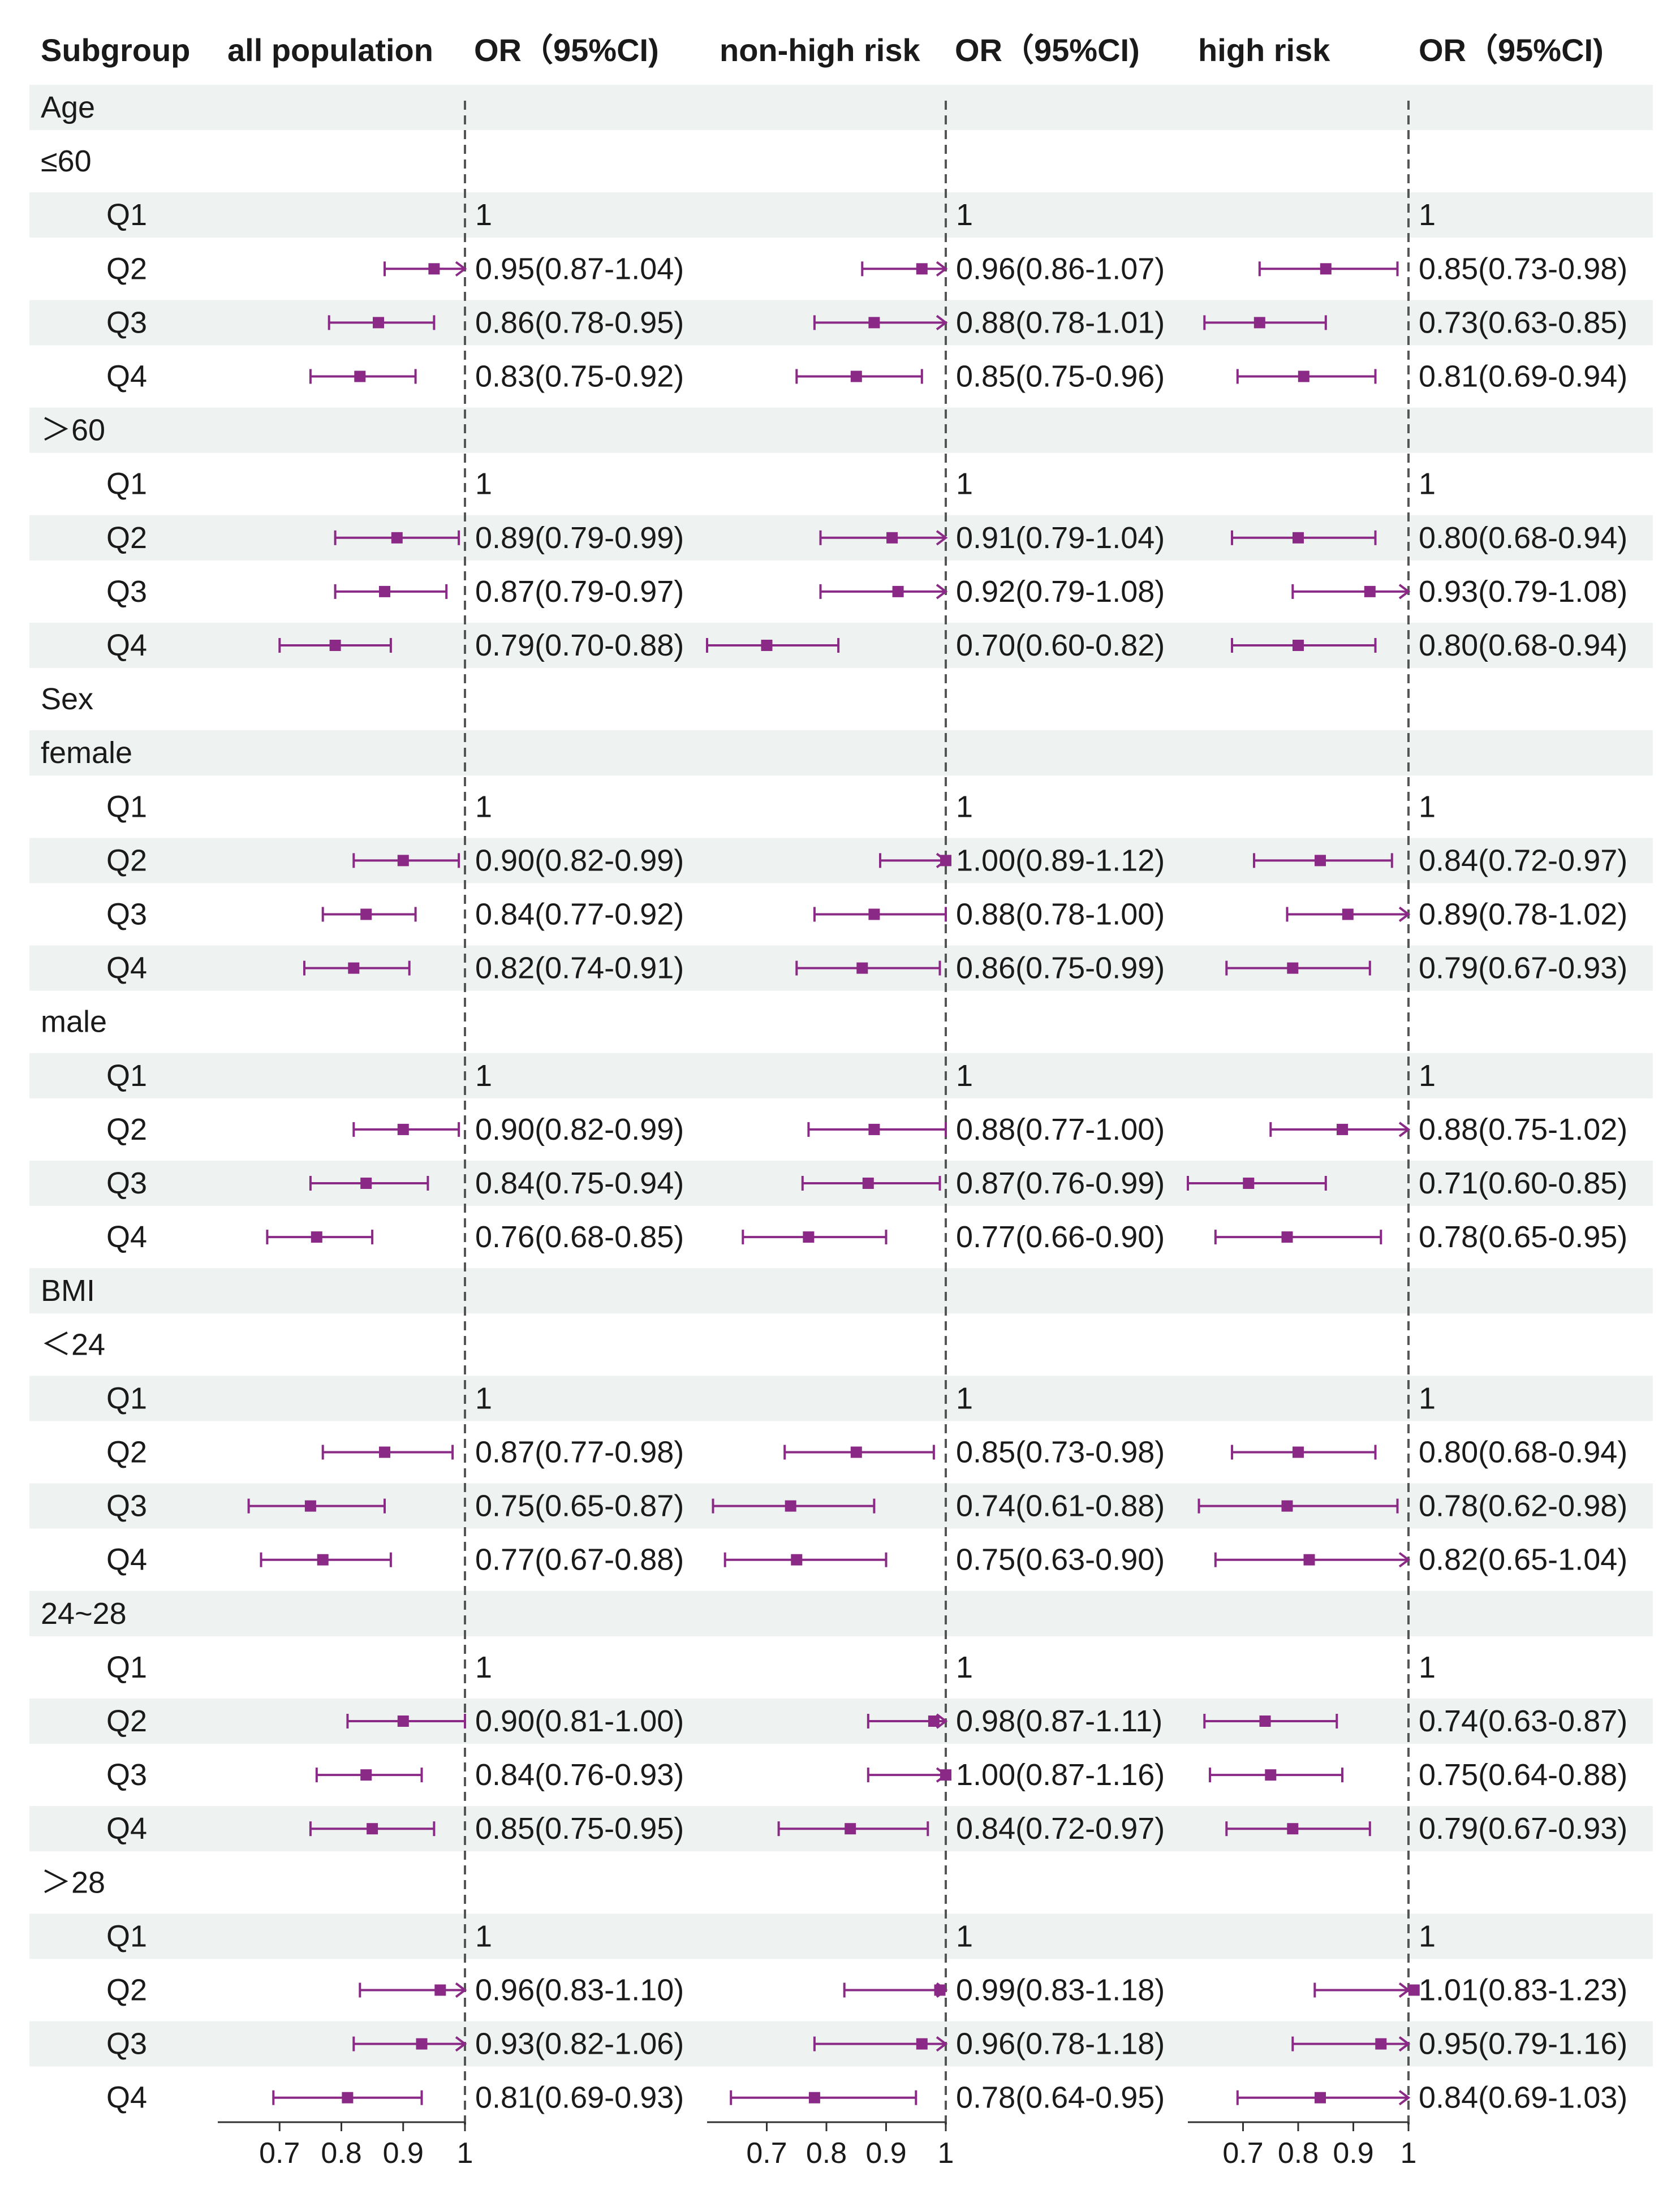 The height and width of the screenshot is (2194, 1680). Describe the element at coordinates (66, 161) in the screenshot. I see `row-label: ≤60` at that location.